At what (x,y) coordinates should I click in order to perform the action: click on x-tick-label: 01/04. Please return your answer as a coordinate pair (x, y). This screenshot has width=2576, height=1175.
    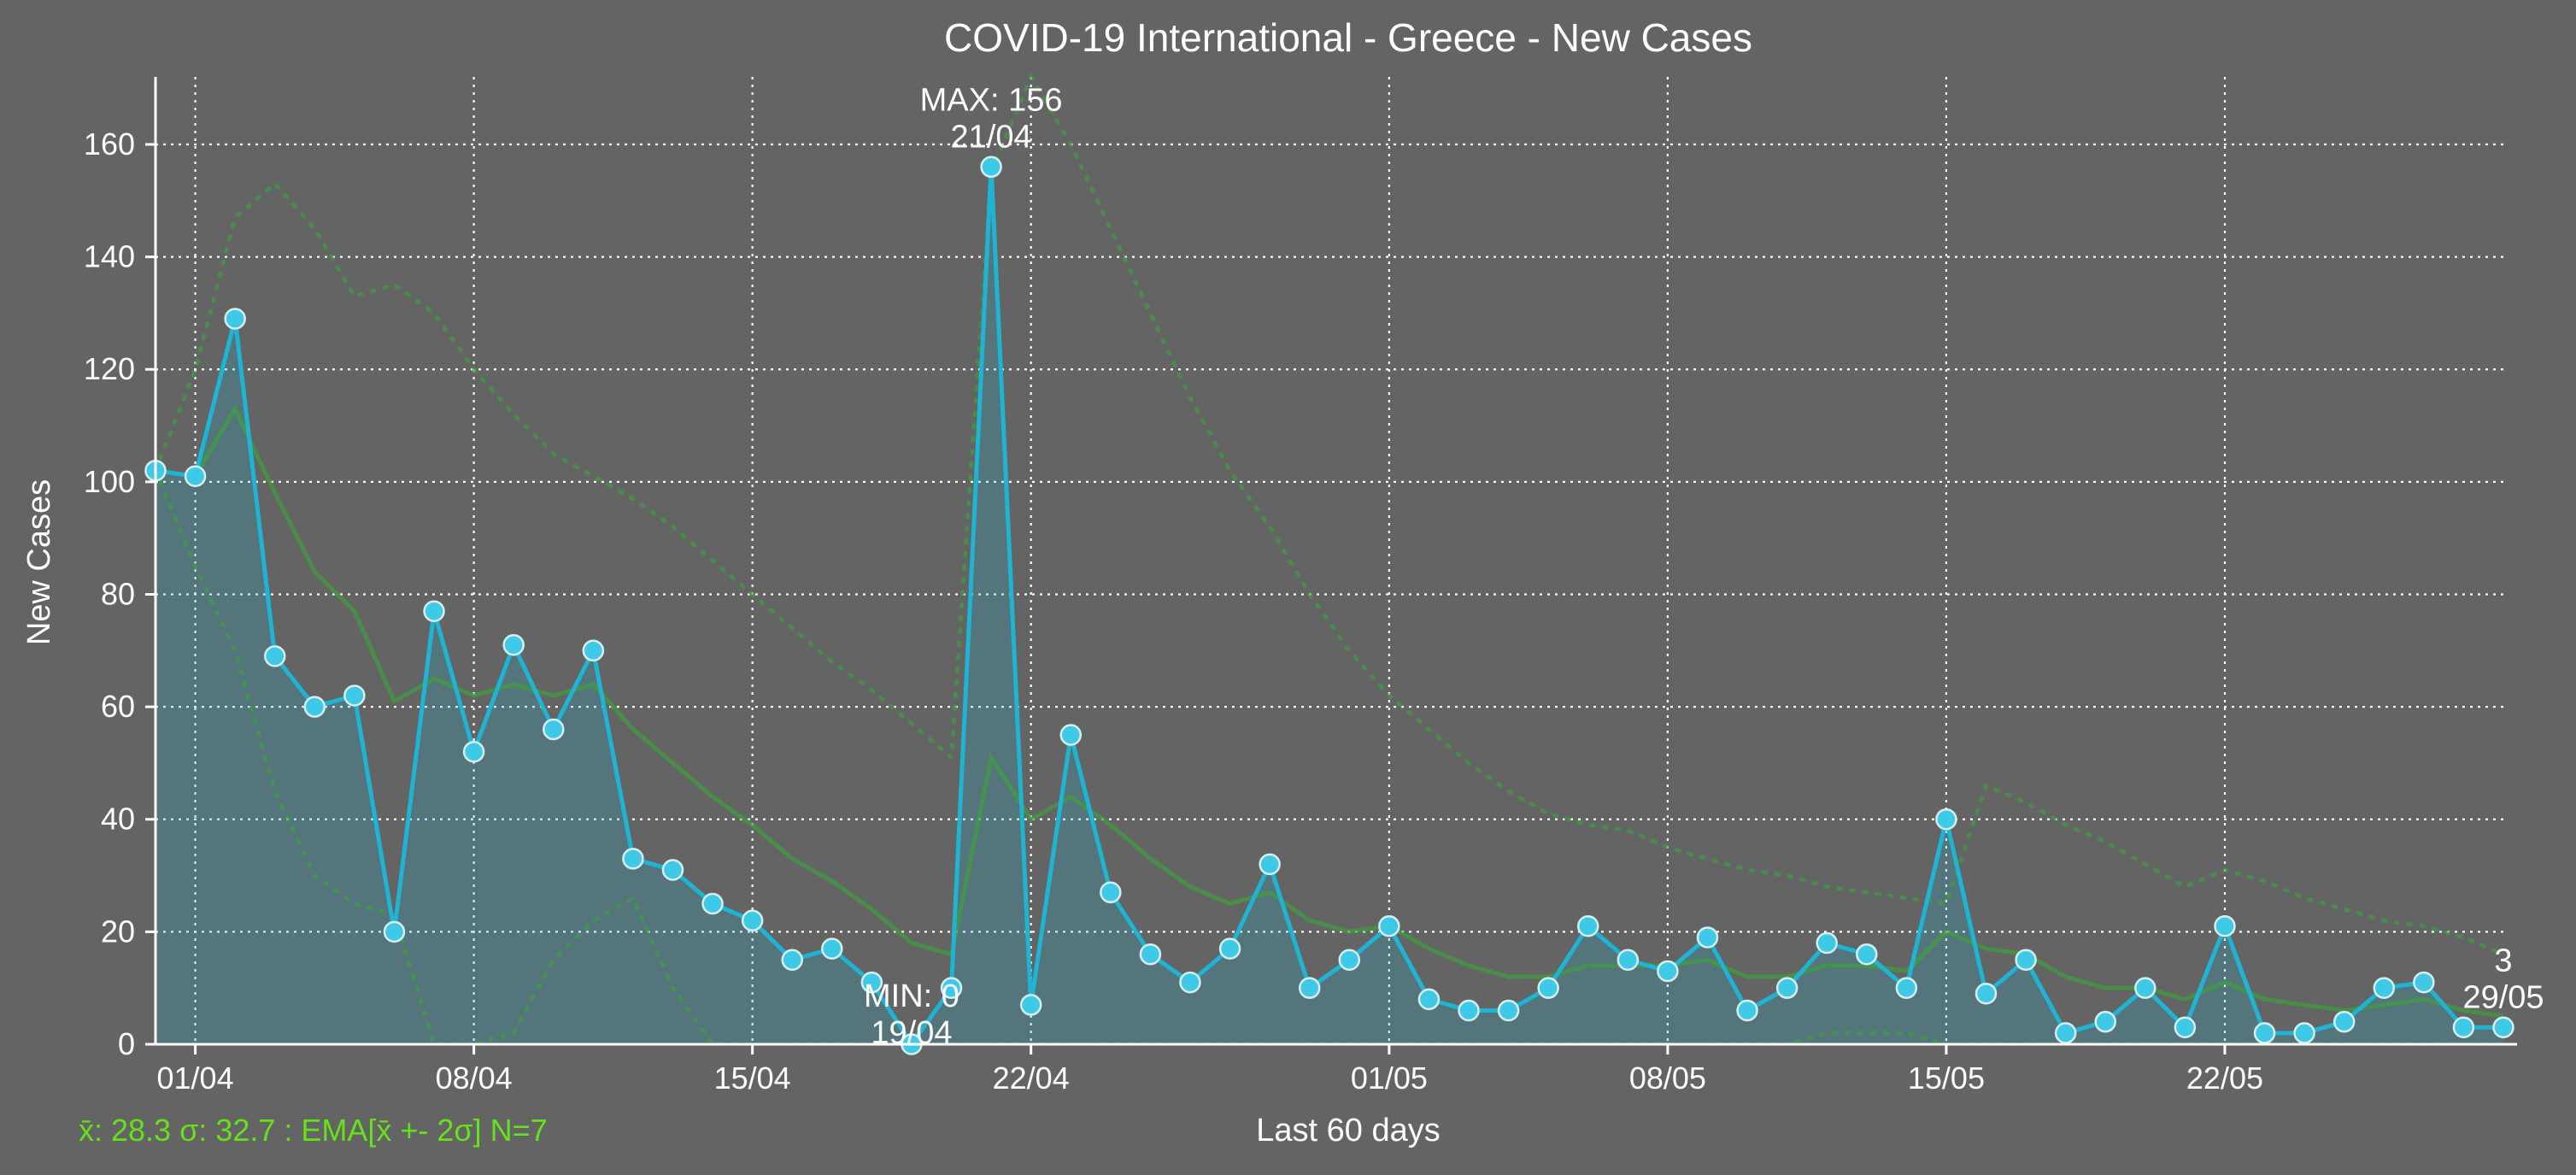
    Looking at the image, I should click on (195, 1078).